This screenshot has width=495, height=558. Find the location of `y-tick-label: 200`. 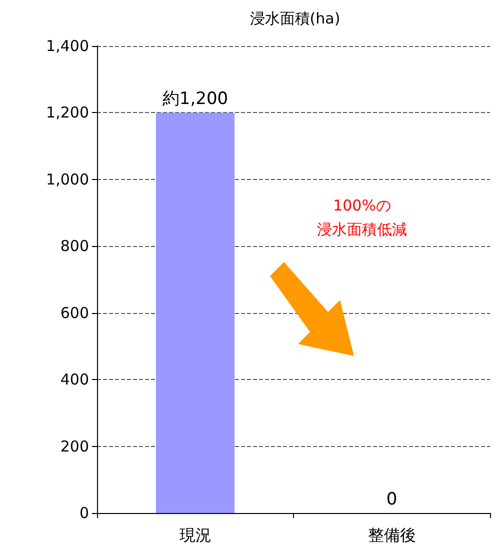

y-tick-label: 200 is located at coordinates (74, 446).